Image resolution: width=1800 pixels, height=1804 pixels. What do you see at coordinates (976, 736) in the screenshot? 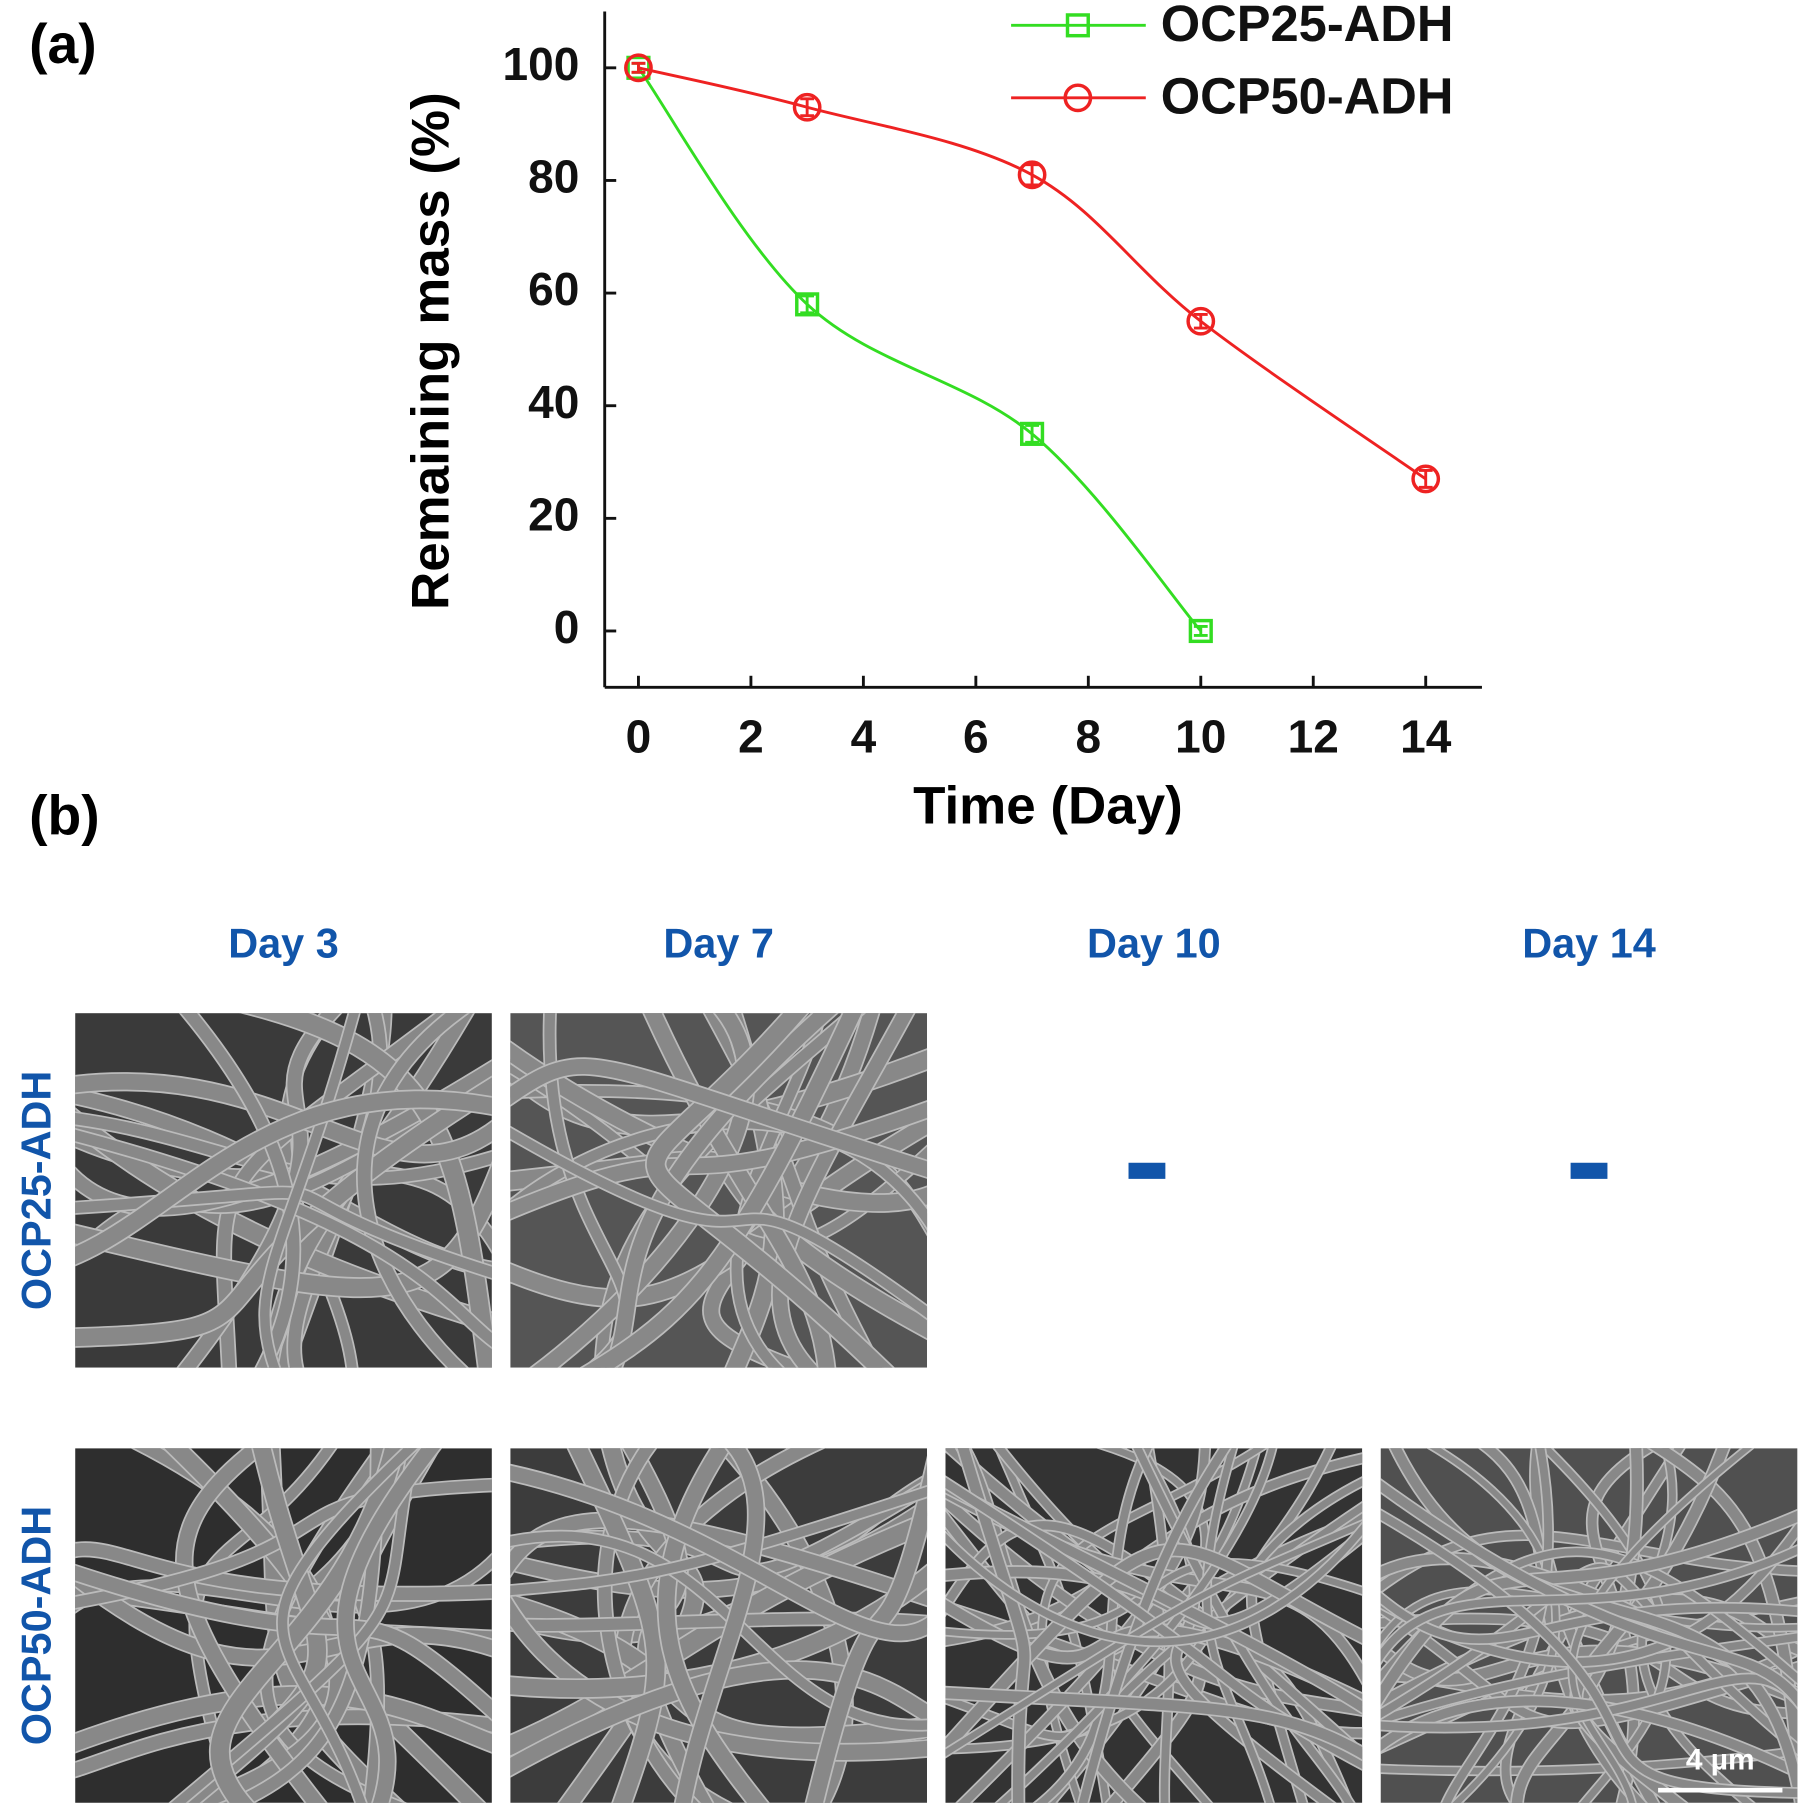
I see `x-tick-label: 6` at bounding box center [976, 736].